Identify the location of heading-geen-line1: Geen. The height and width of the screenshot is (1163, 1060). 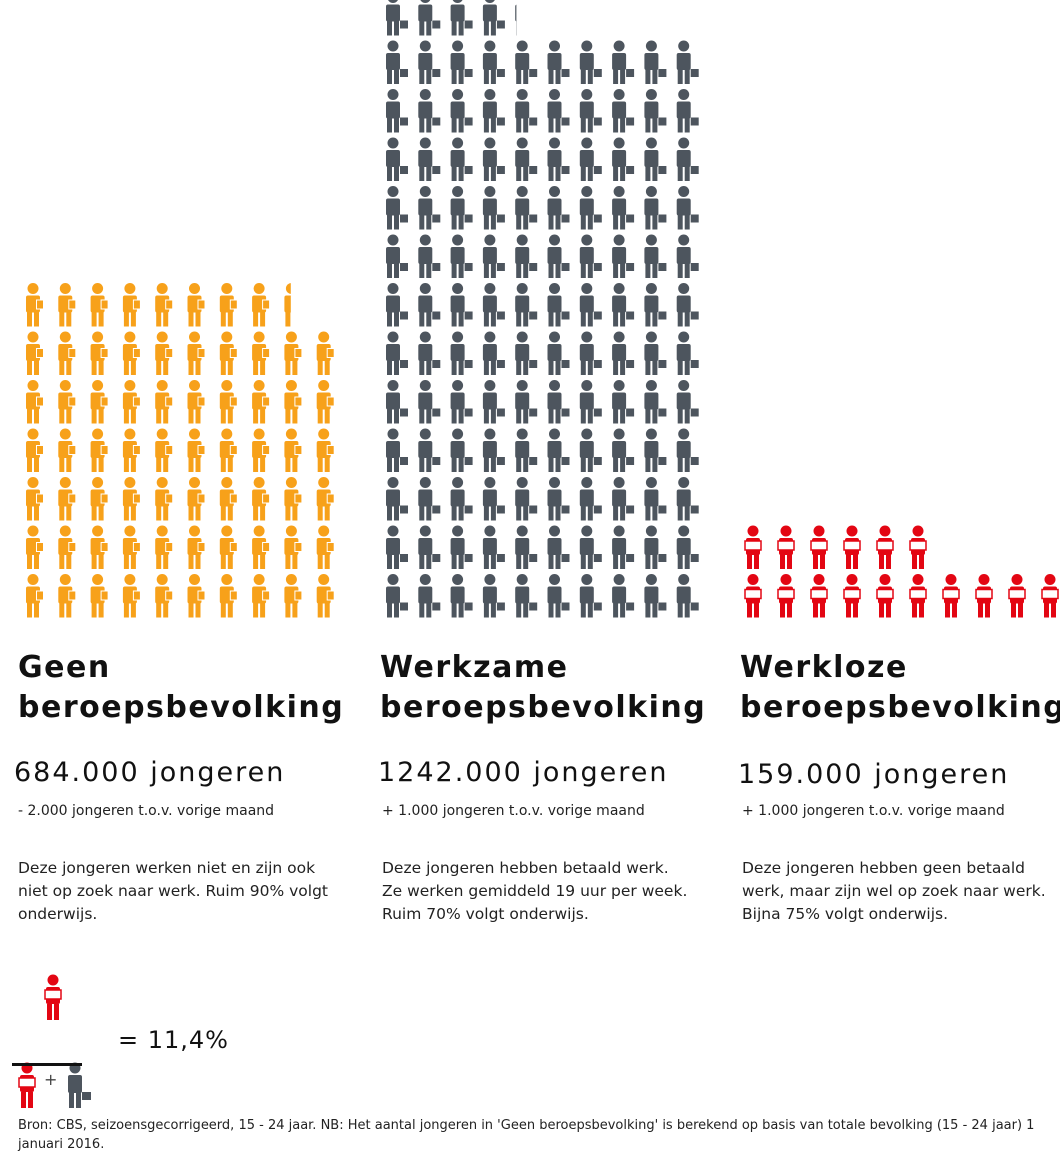
(64, 667).